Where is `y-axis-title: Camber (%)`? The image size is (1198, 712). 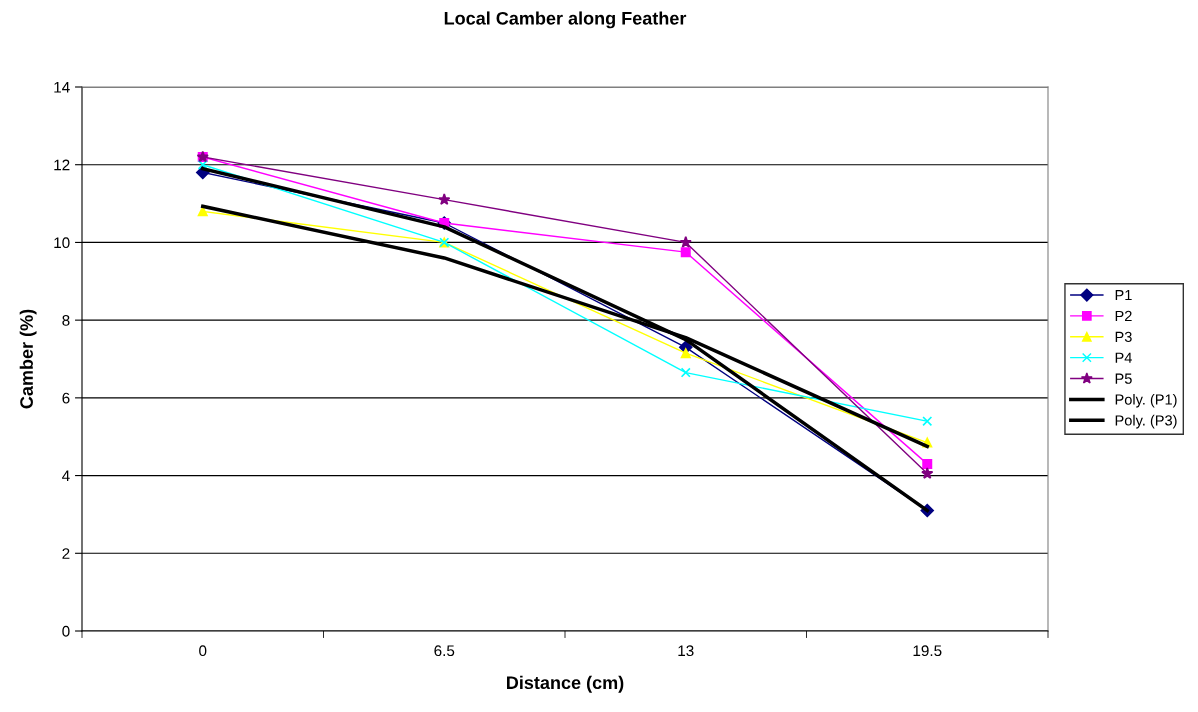
y-axis-title: Camber (%) is located at coordinates (28, 359).